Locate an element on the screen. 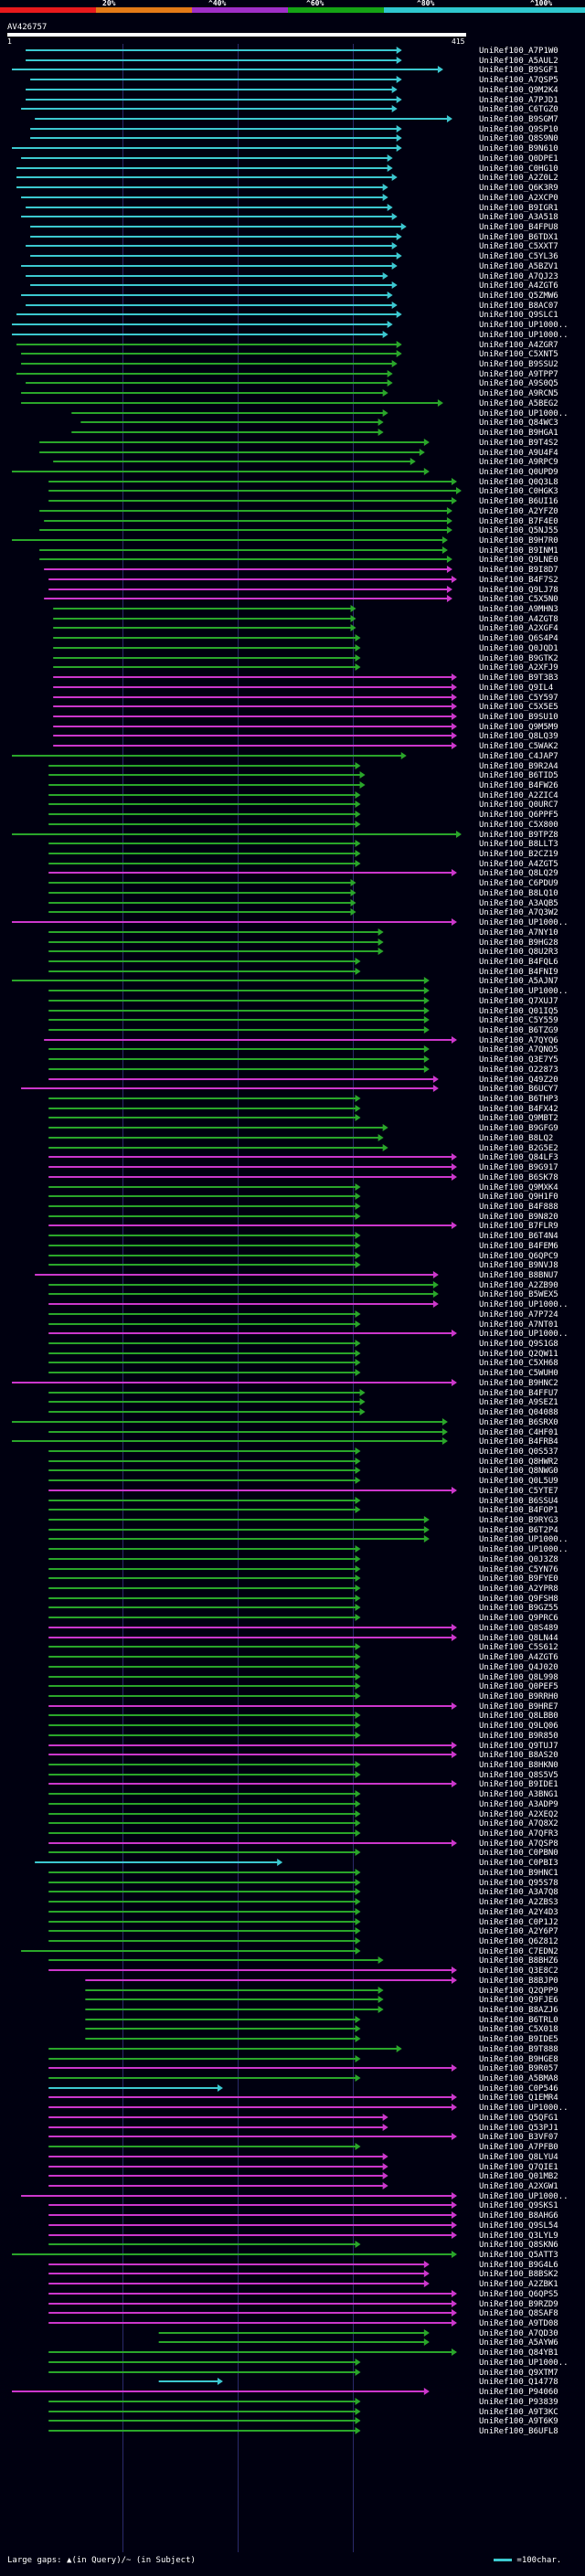  hit-row: UniRef100_A5BMA8 is located at coordinates (293, 2079).